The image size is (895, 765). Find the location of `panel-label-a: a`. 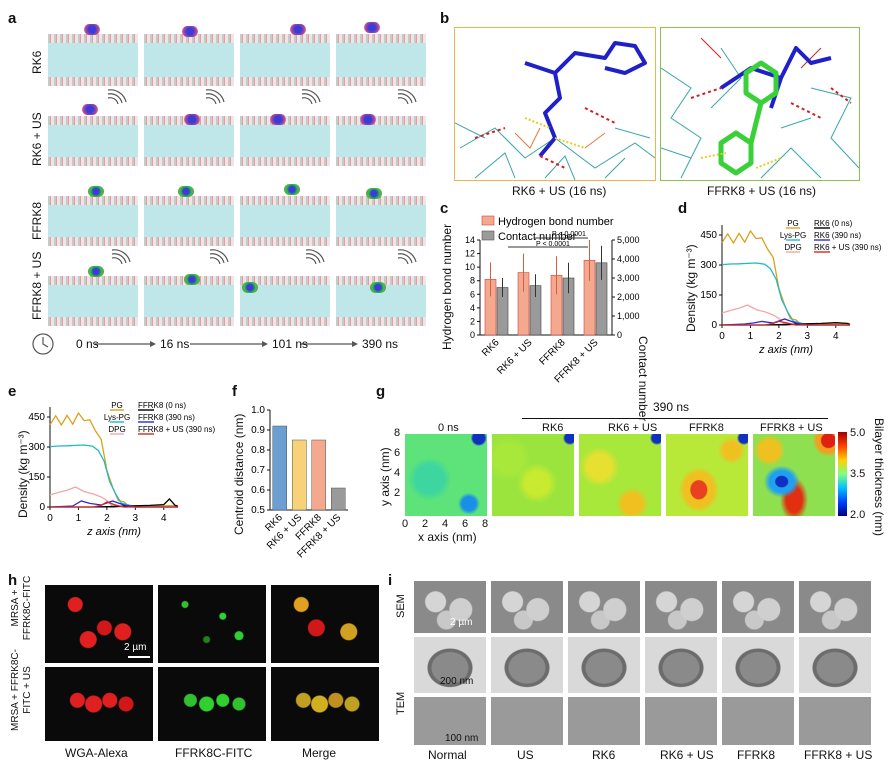

panel-label-a: a is located at coordinates (12, 18).